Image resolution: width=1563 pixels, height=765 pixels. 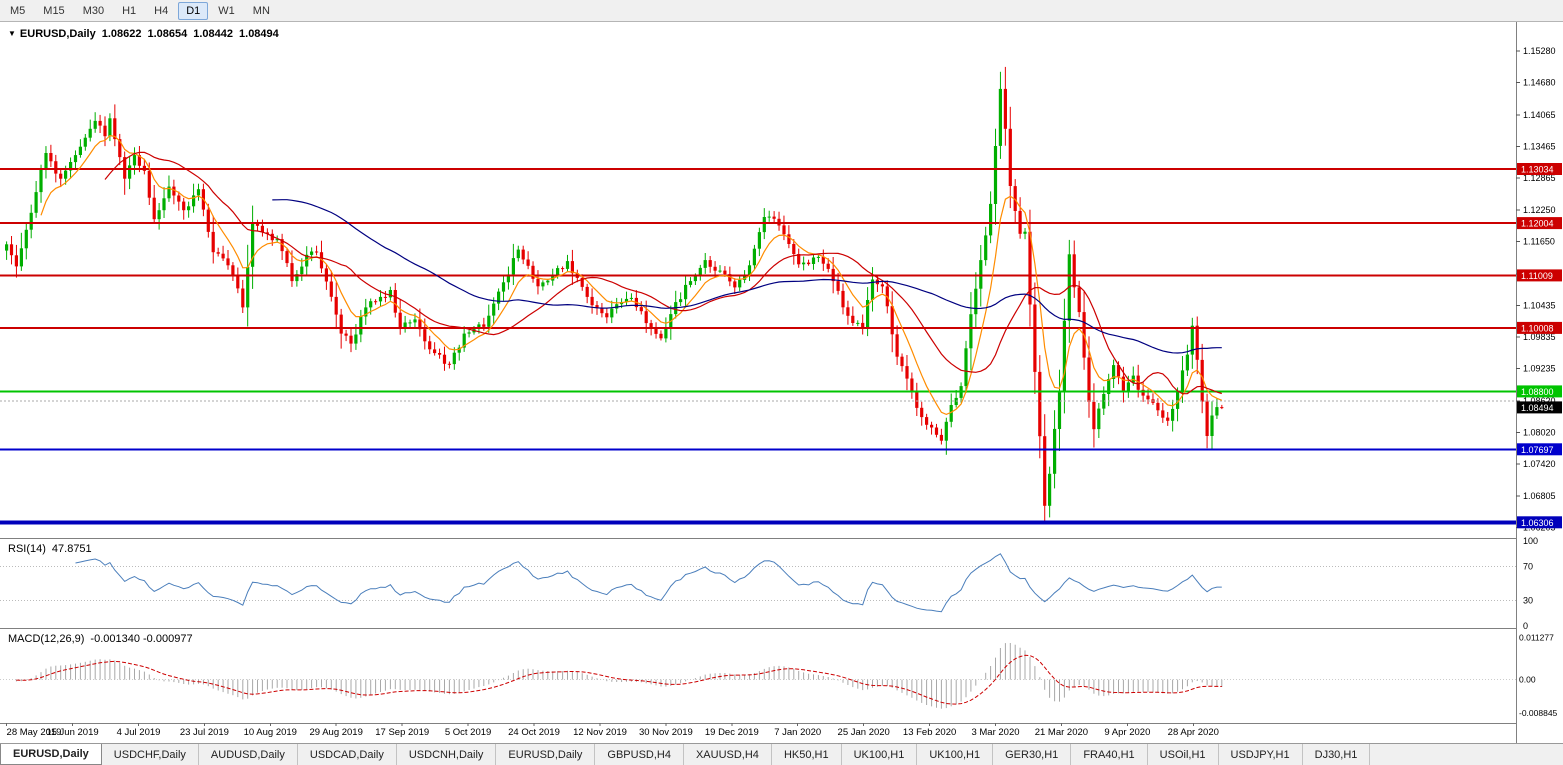 What do you see at coordinates (534, 732) in the screenshot?
I see `time-axis-label: 24 Oct 2019` at bounding box center [534, 732].